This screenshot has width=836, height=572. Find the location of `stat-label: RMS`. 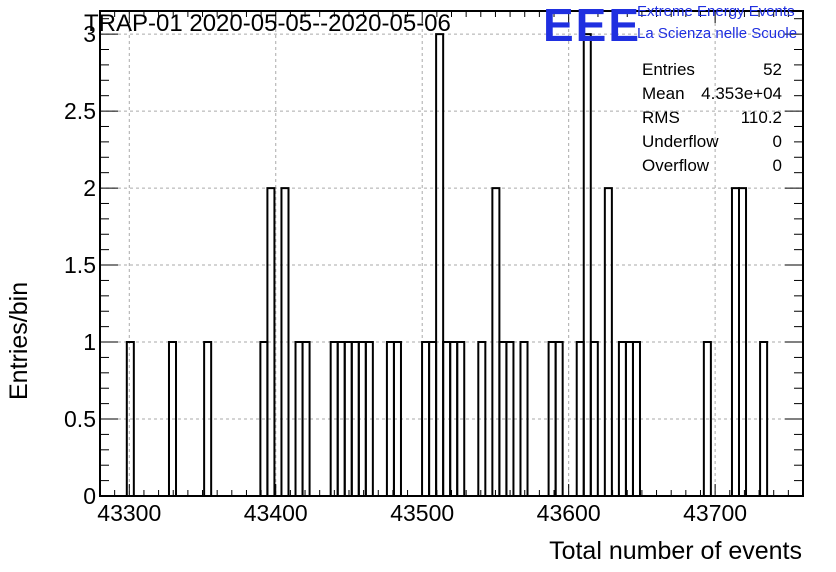

stat-label: RMS is located at coordinates (661, 117).